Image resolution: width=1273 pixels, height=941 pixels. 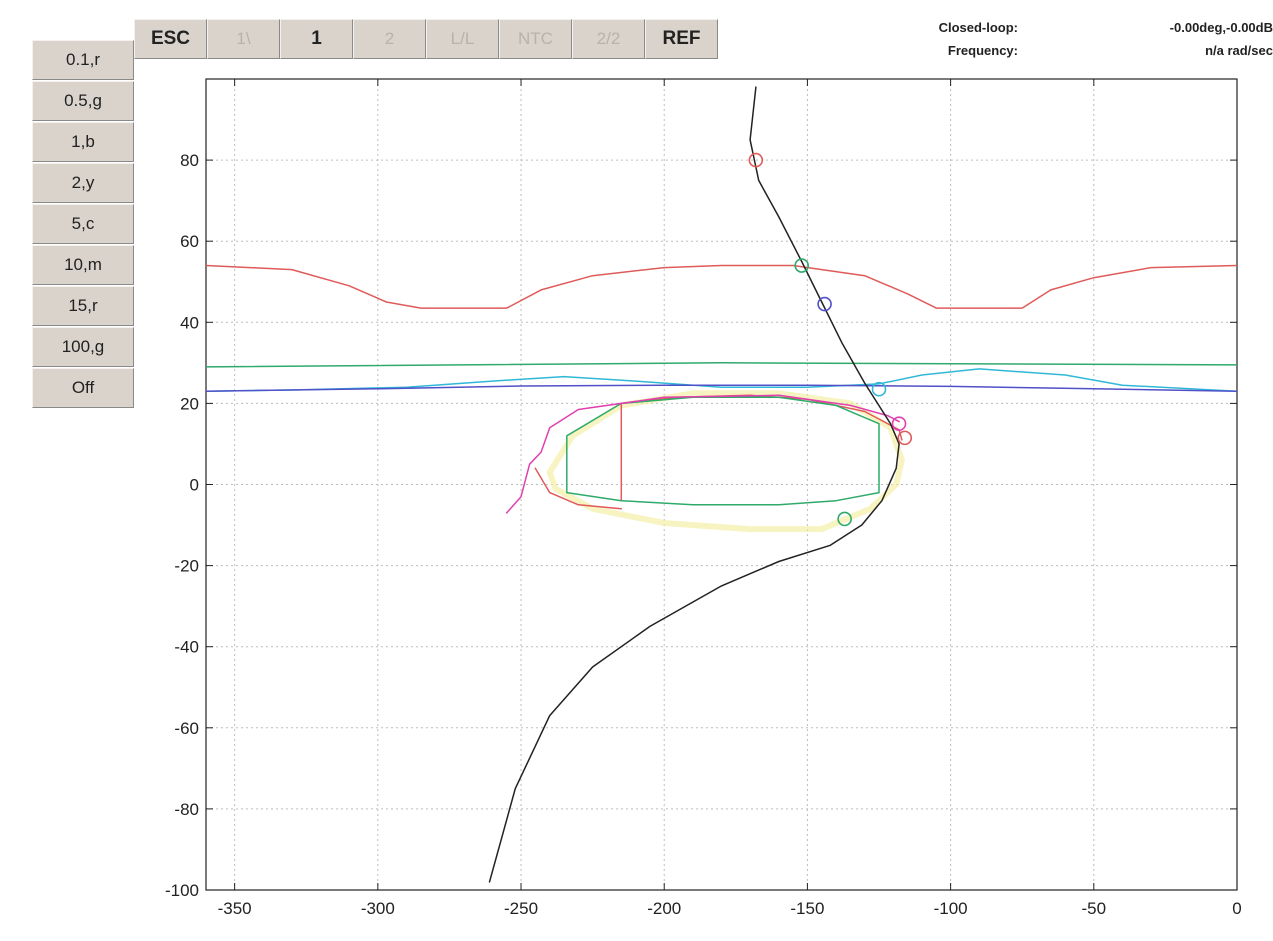 I want to click on frequency-marker-0-red, so click(x=756, y=160).